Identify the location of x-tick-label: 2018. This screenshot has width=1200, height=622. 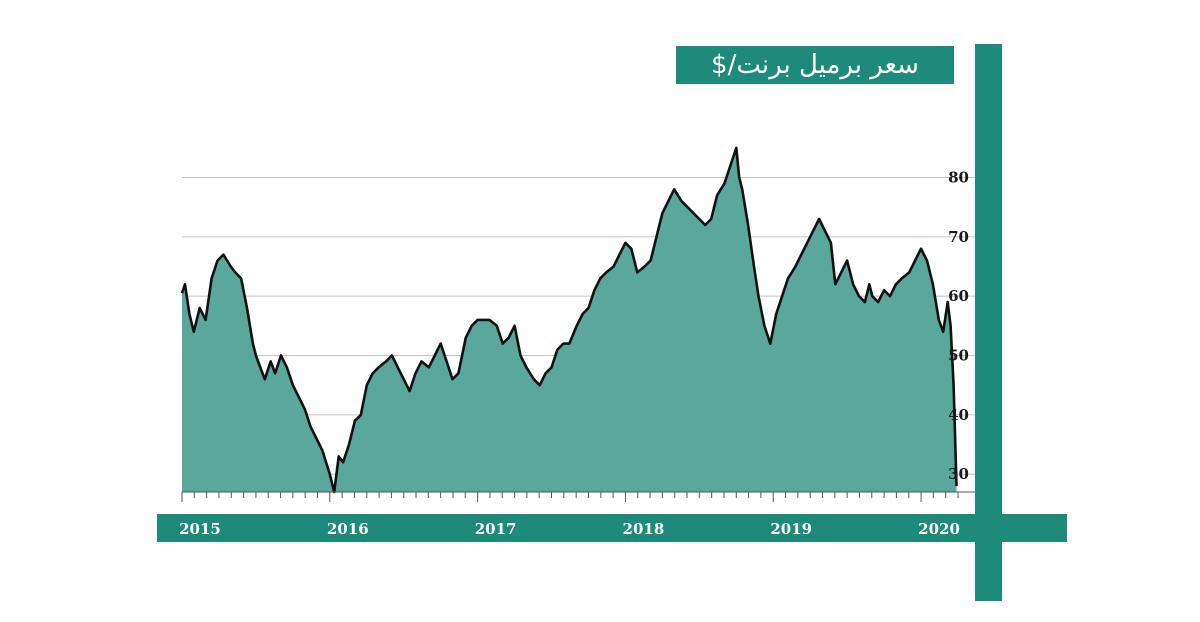
(644, 529).